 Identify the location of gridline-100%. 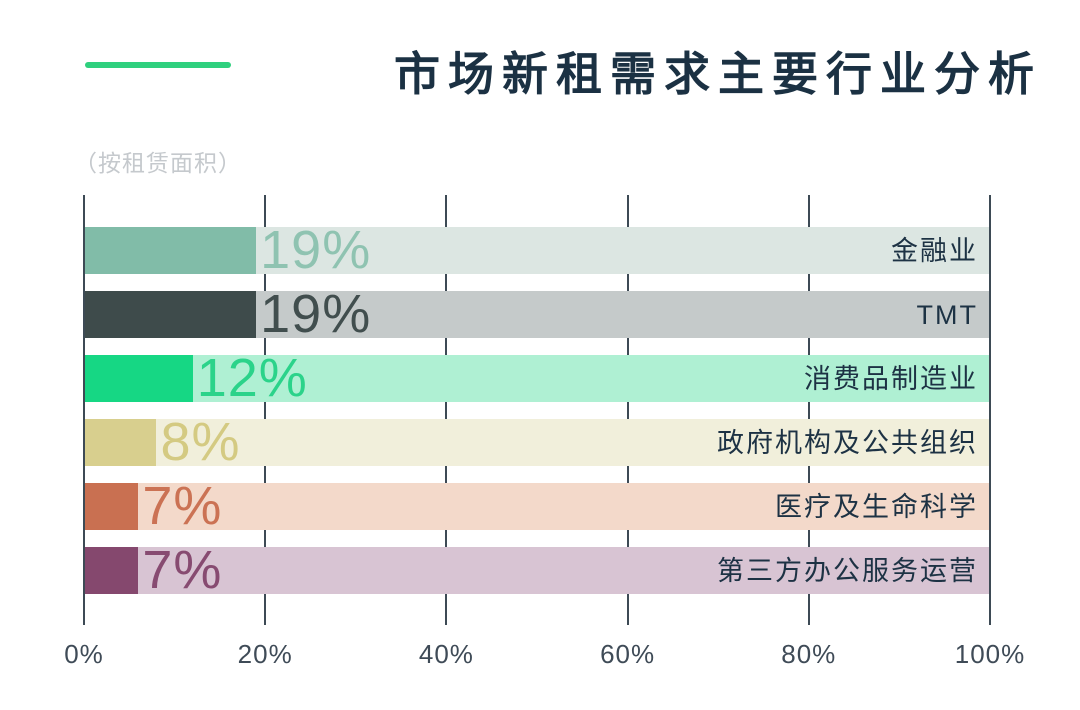
(990, 410).